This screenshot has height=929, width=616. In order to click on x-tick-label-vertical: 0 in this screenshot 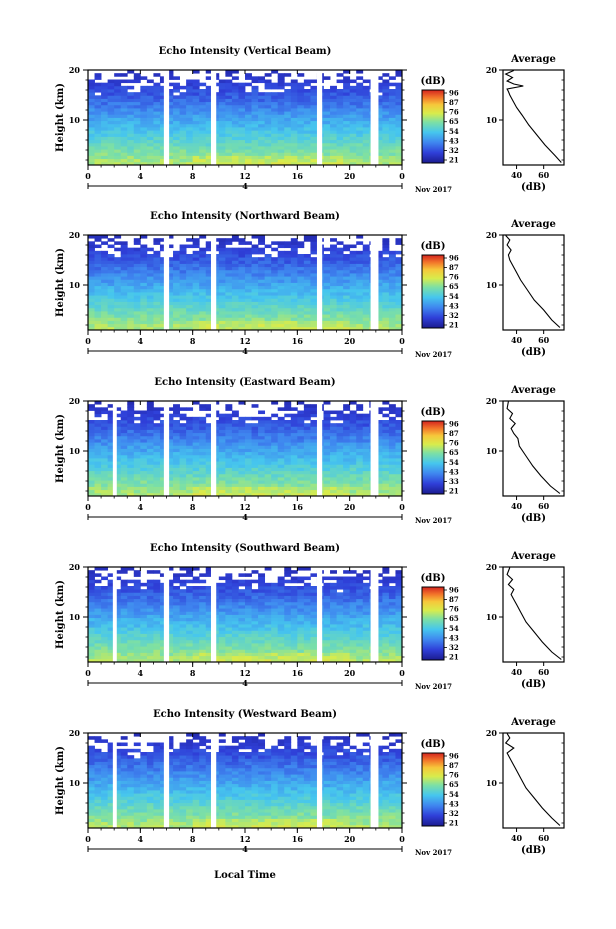, I will do `click(402, 176)`.